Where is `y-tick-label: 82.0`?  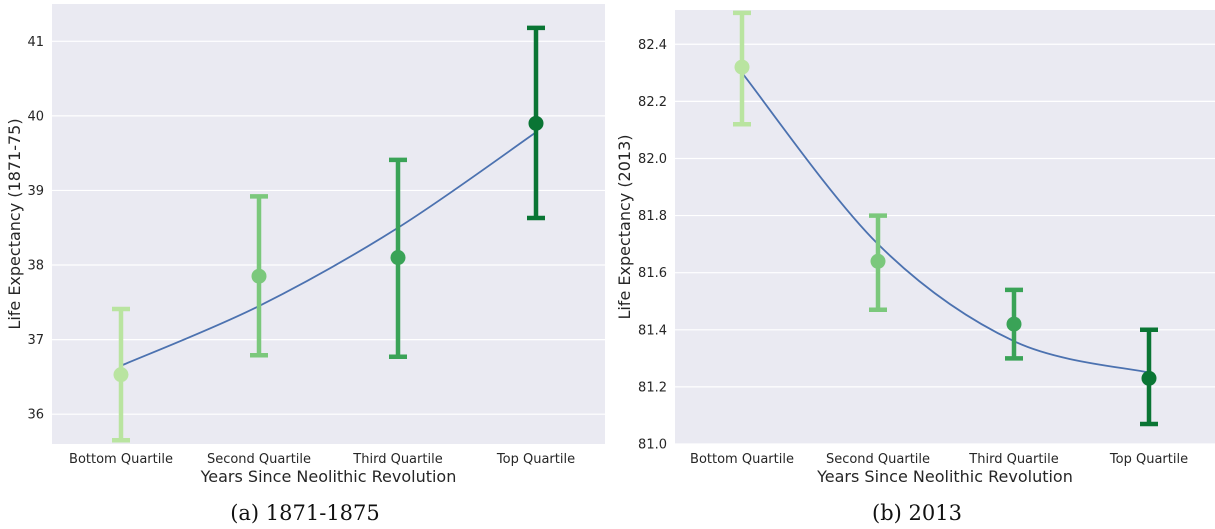
y-tick-label: 82.0 is located at coordinates (652, 159).